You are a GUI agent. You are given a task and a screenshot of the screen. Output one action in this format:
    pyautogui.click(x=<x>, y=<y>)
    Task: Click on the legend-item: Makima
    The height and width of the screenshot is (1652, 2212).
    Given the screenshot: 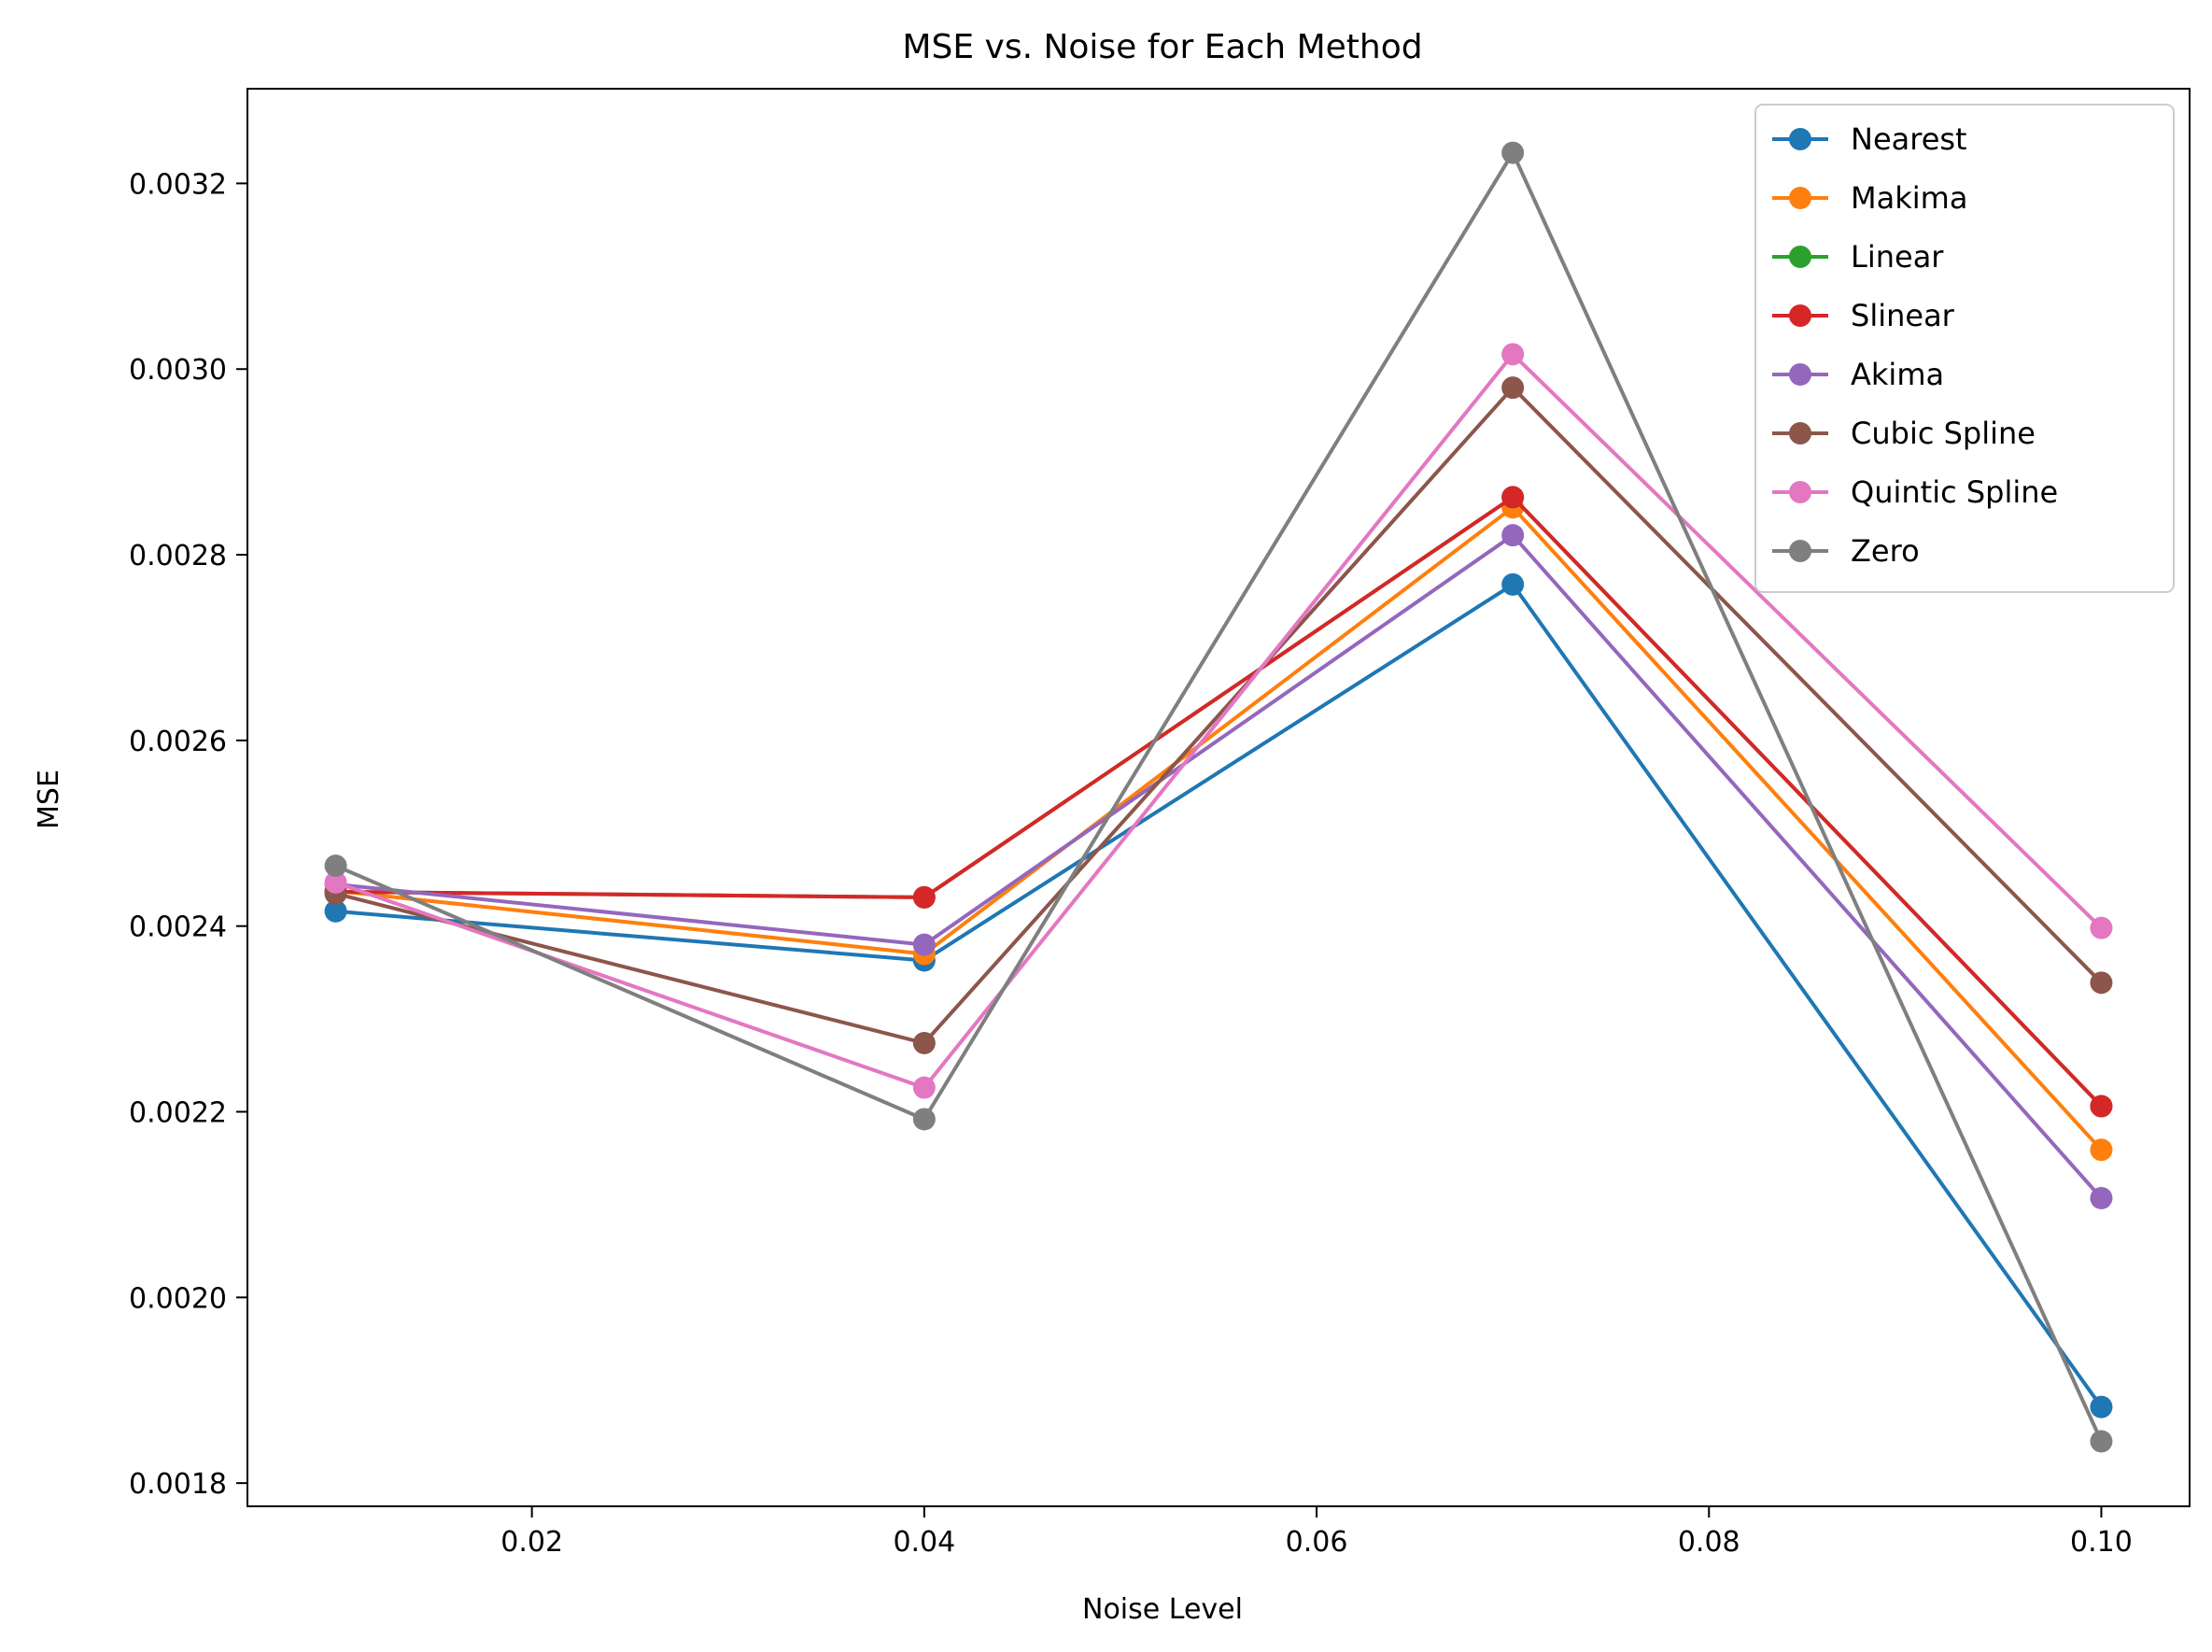 What is the action you would take?
    pyautogui.click(x=1869, y=198)
    